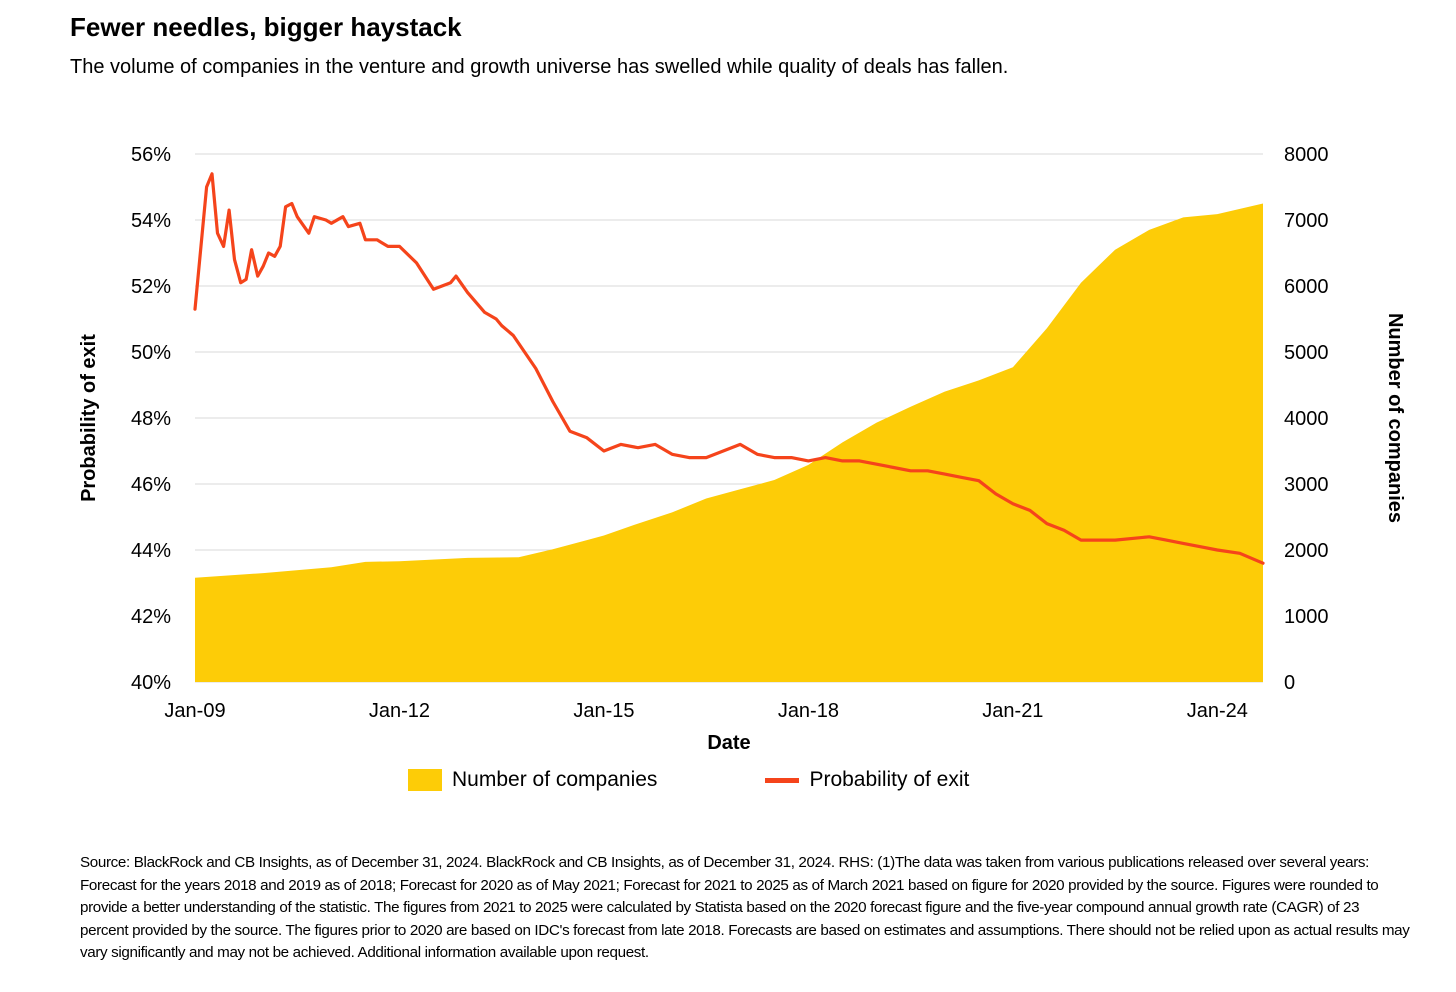 This screenshot has height=992, width=1456. What do you see at coordinates (1306, 221) in the screenshot?
I see `y2-tick-label: 7000` at bounding box center [1306, 221].